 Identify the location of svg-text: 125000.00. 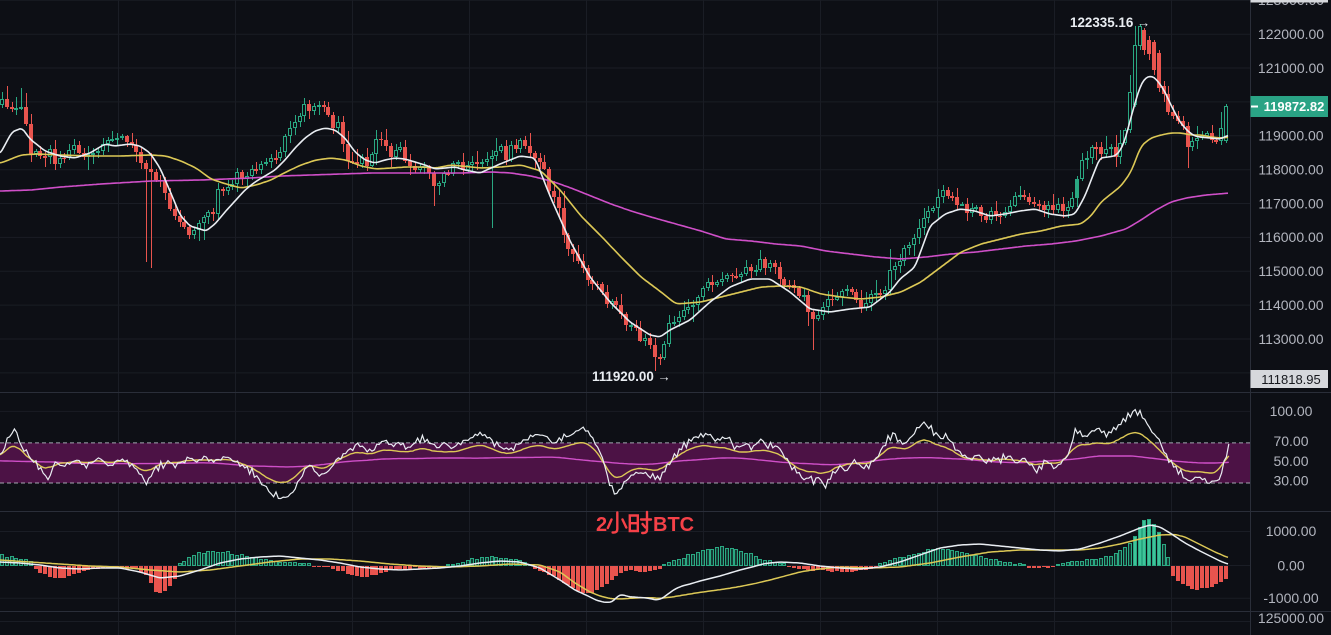
(1291, 618).